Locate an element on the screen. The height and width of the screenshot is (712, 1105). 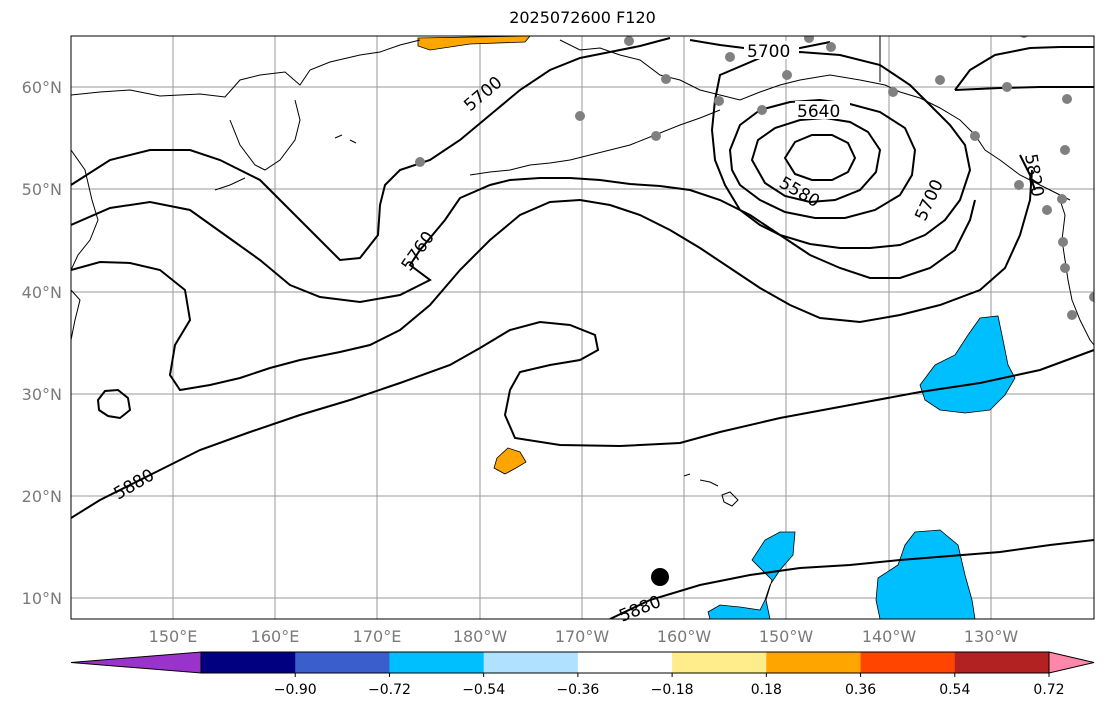
colorbar-frame is located at coordinates (625, 662).